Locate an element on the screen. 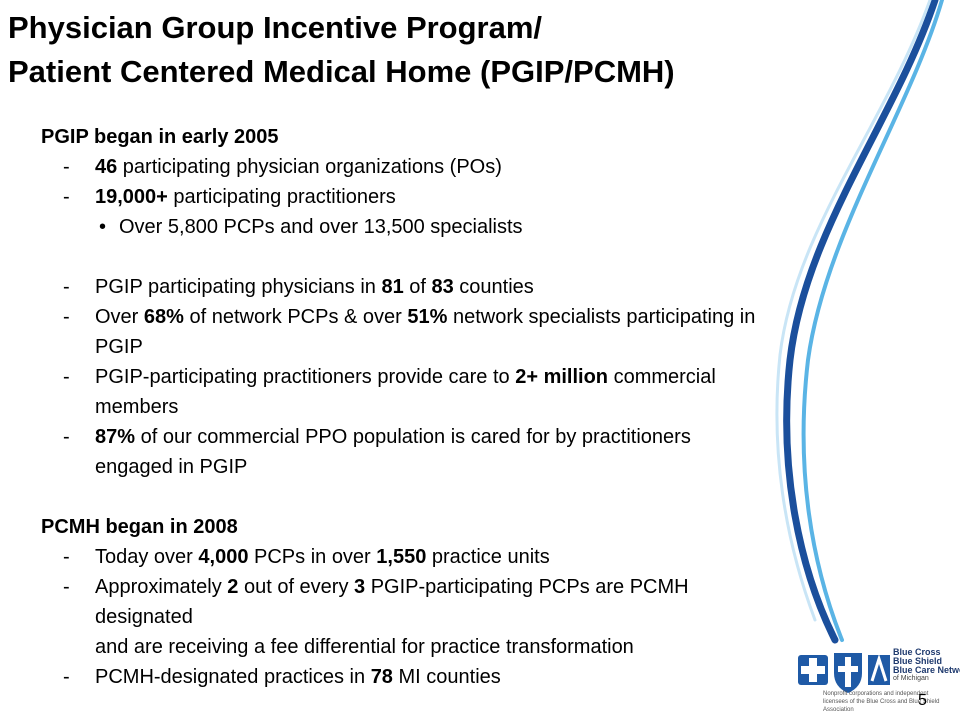  pgip-heading: PGIP began in early 2005 is located at coordinates (160, 137).